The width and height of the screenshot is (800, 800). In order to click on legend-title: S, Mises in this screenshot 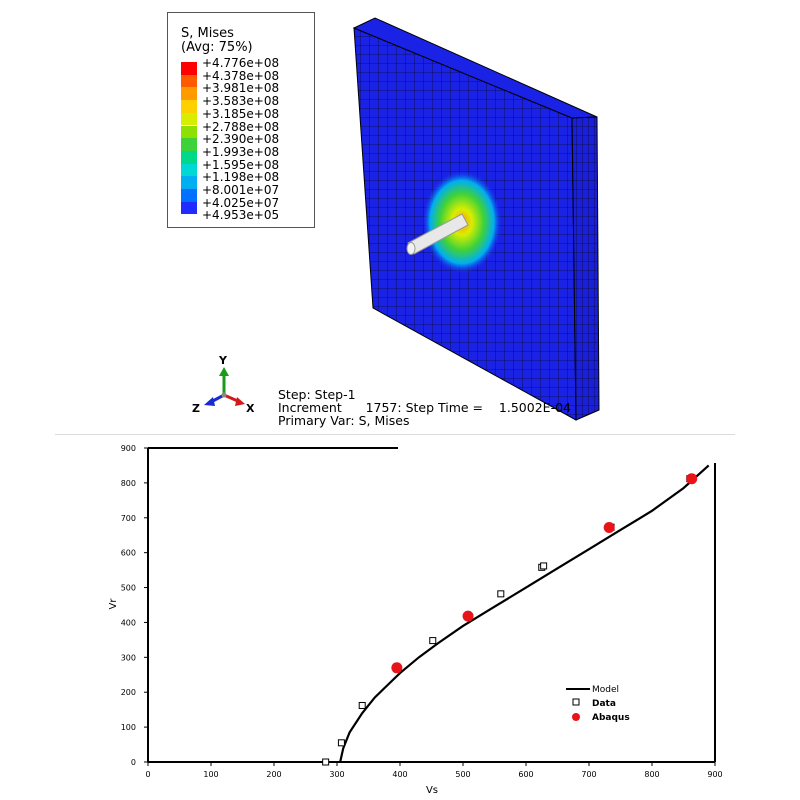, I will do `click(207, 33)`.